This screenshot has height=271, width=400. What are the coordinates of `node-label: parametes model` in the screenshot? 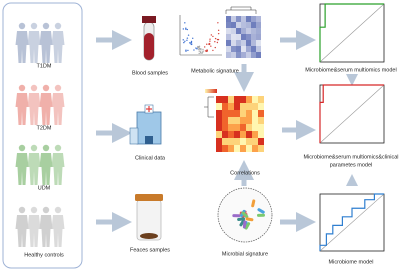 It's located at (351, 165).